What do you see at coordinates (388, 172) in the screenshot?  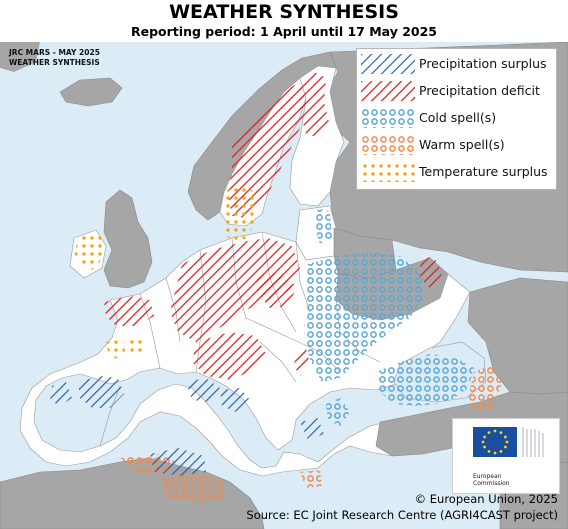 I see `dots-yellow-swatch` at bounding box center [388, 172].